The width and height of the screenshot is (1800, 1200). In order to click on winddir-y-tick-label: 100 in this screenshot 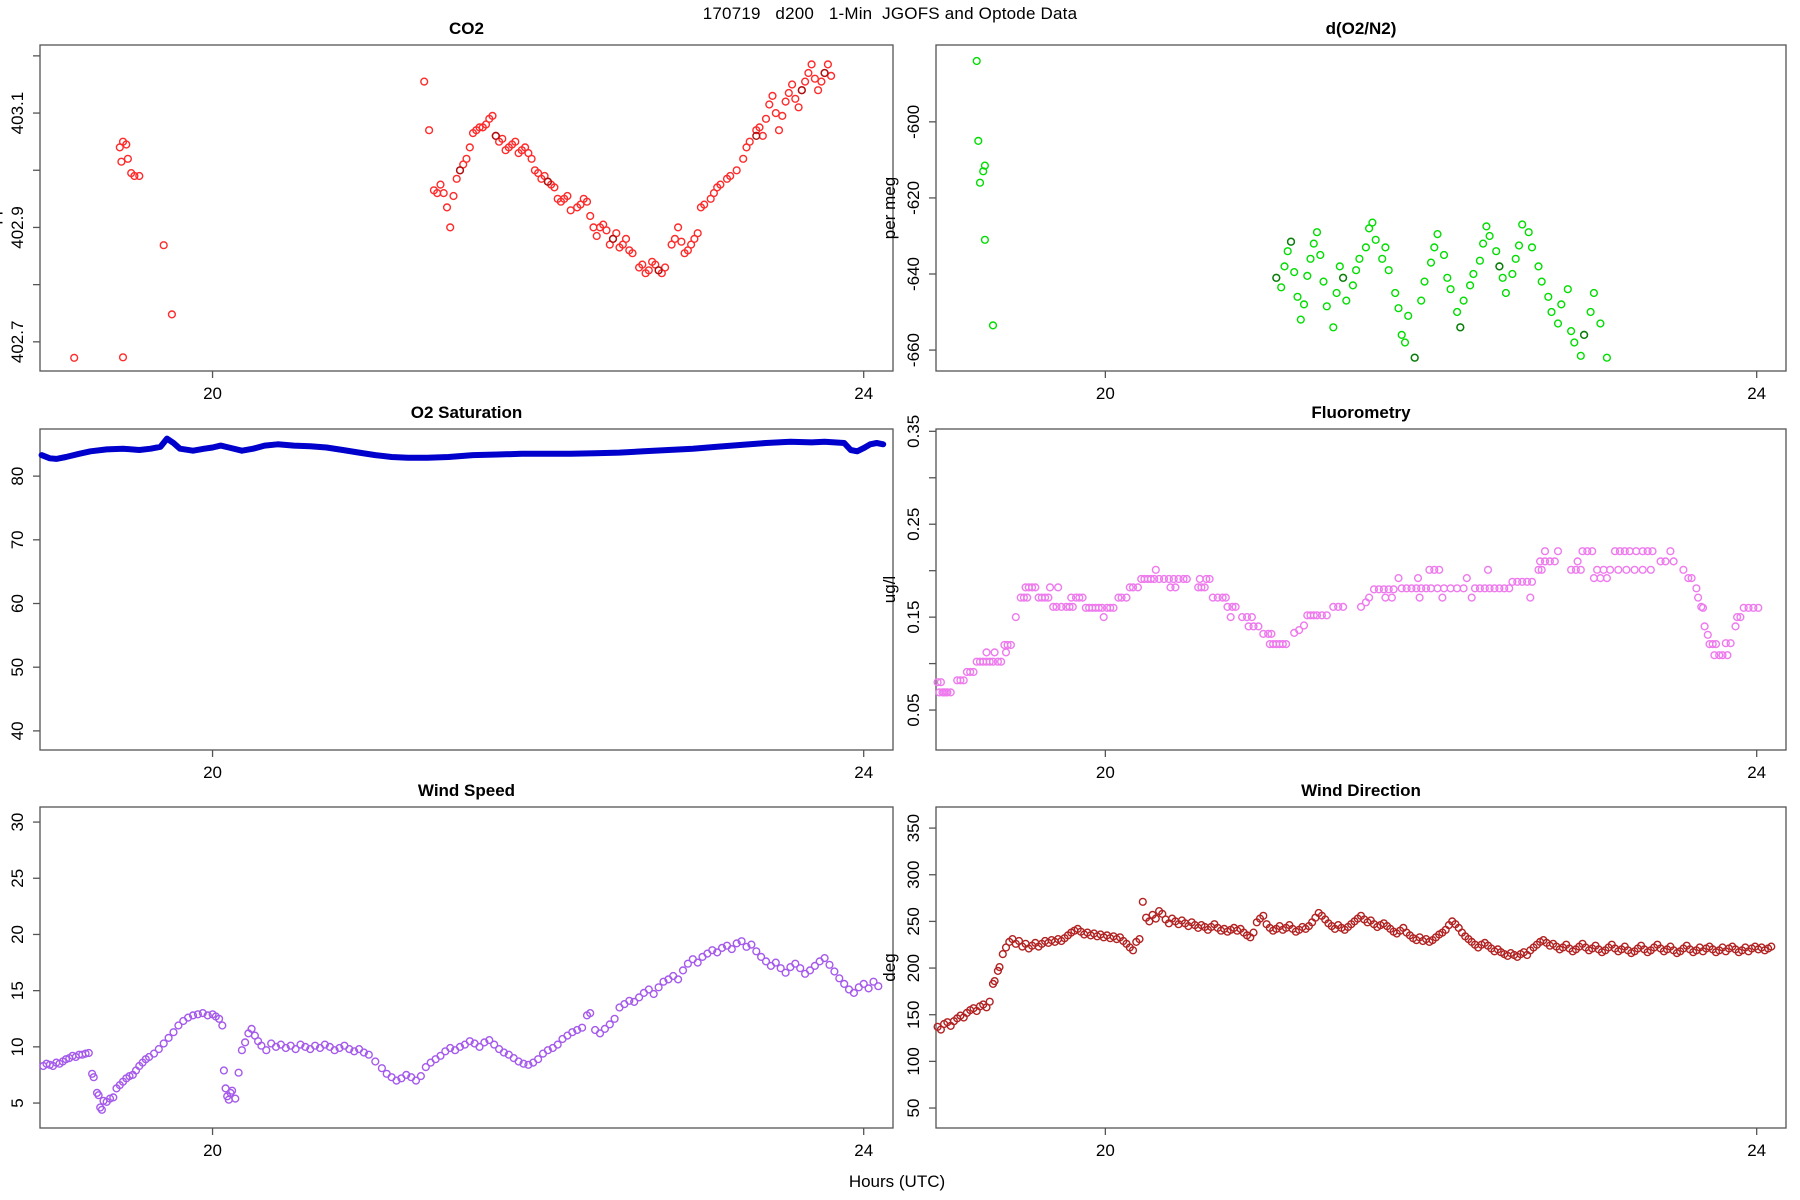, I will do `click(913, 1061)`.